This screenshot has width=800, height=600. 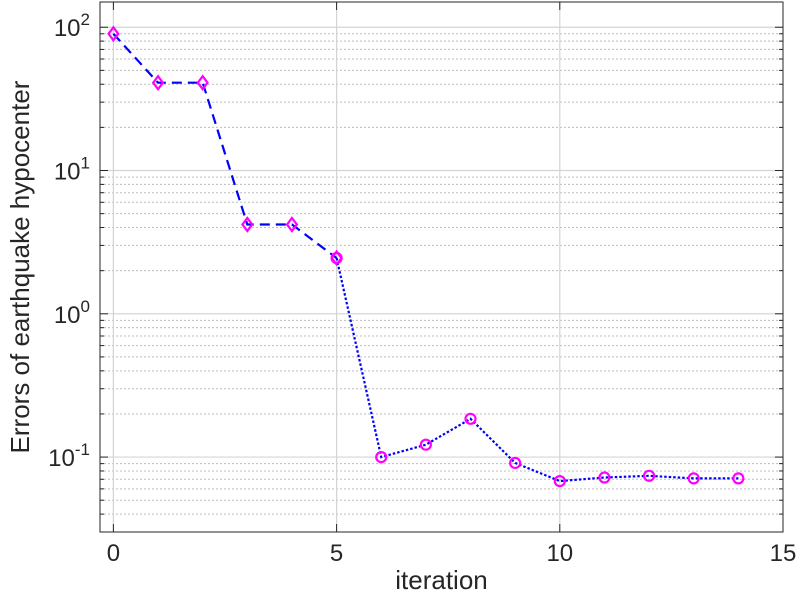 I want to click on y-tick-label: 10⁻¹, so click(x=69, y=456).